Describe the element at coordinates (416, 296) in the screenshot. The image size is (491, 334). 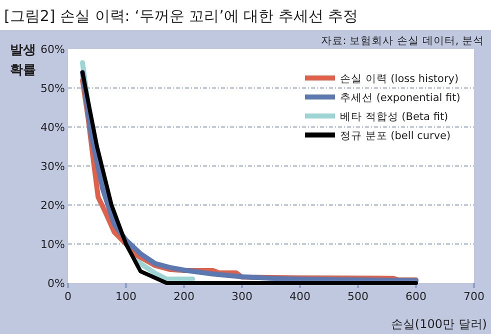
I see `x-tick-label: 600` at that location.